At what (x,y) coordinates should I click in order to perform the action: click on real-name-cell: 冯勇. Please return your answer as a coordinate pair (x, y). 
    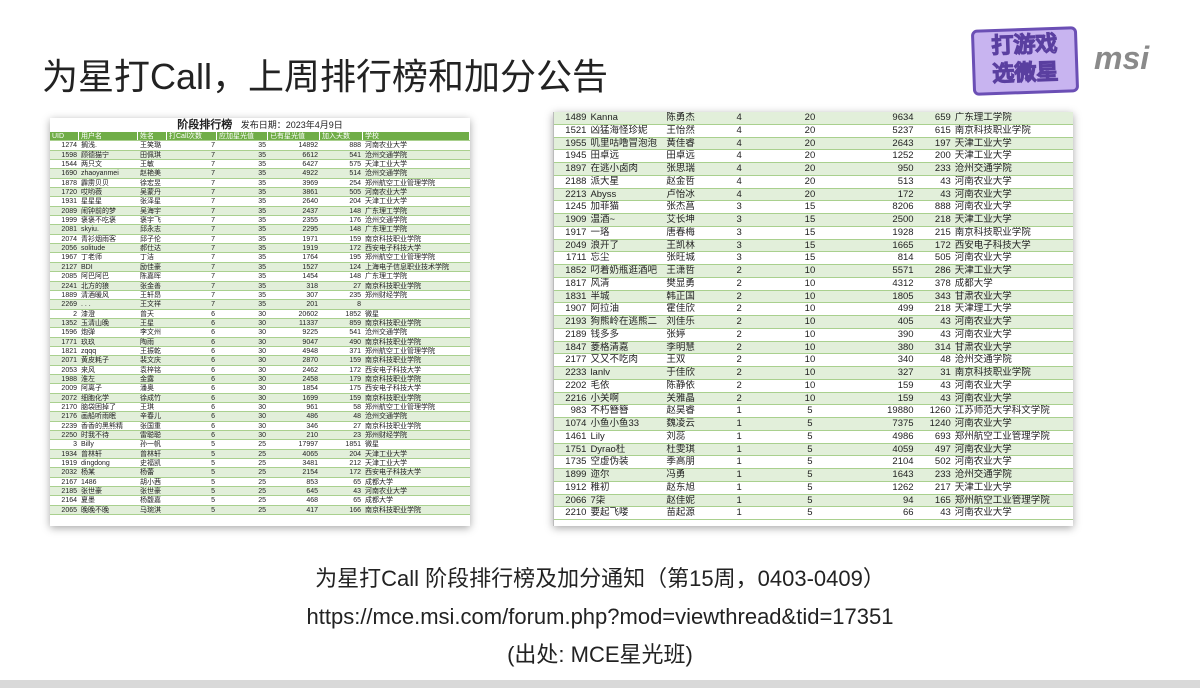
    Looking at the image, I should click on (676, 474).